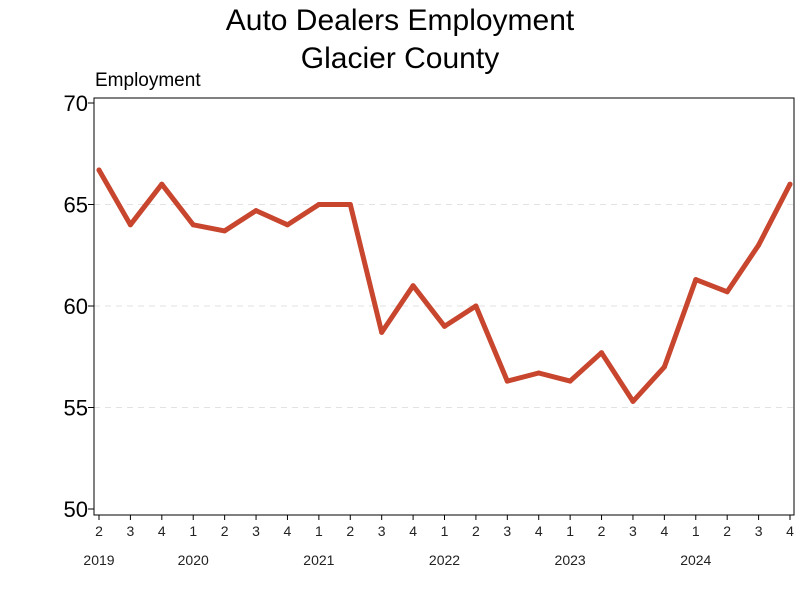 The image size is (800, 600). I want to click on x-year-label: 2022, so click(444, 560).